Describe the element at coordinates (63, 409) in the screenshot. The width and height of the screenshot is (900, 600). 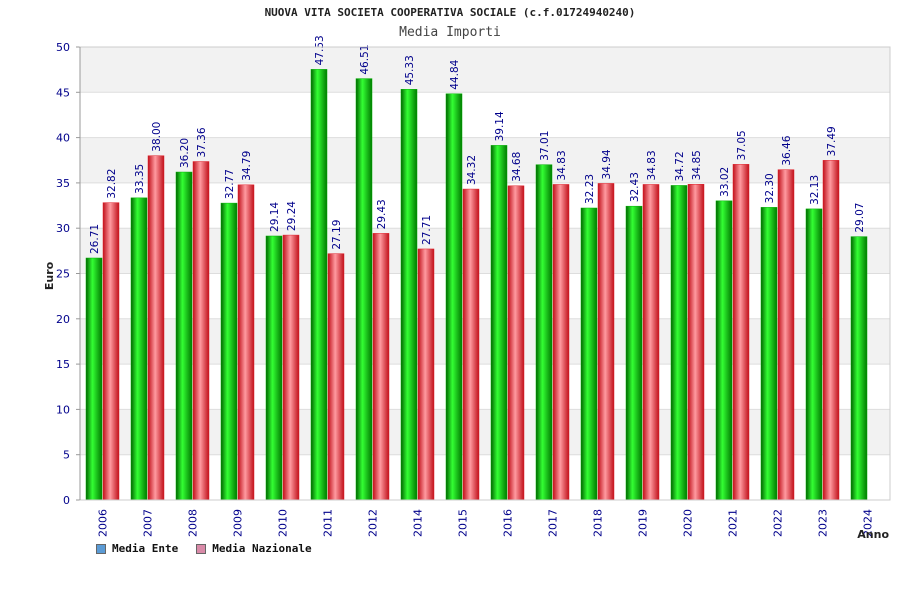
I see `y-tick-label: 10` at that location.